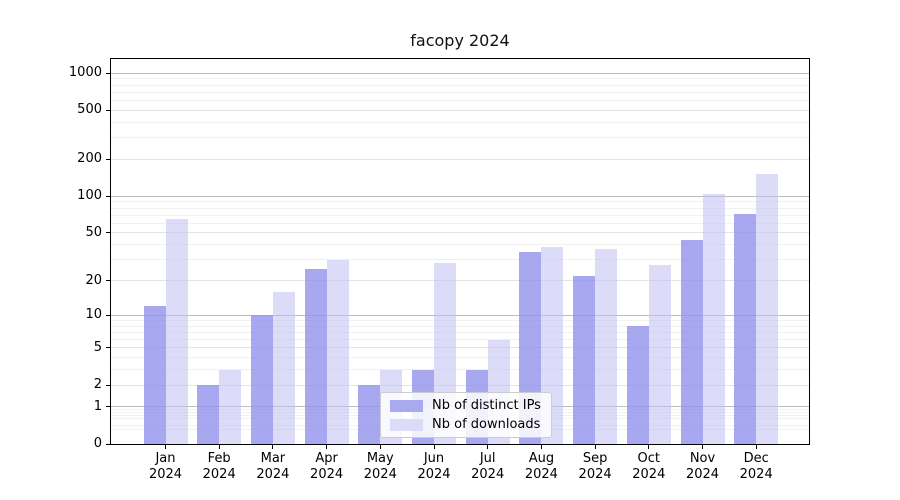 Image resolution: width=900 pixels, height=500 pixels. What do you see at coordinates (380, 466) in the screenshot?
I see `x-axis-tick-label: May 2024` at bounding box center [380, 466].